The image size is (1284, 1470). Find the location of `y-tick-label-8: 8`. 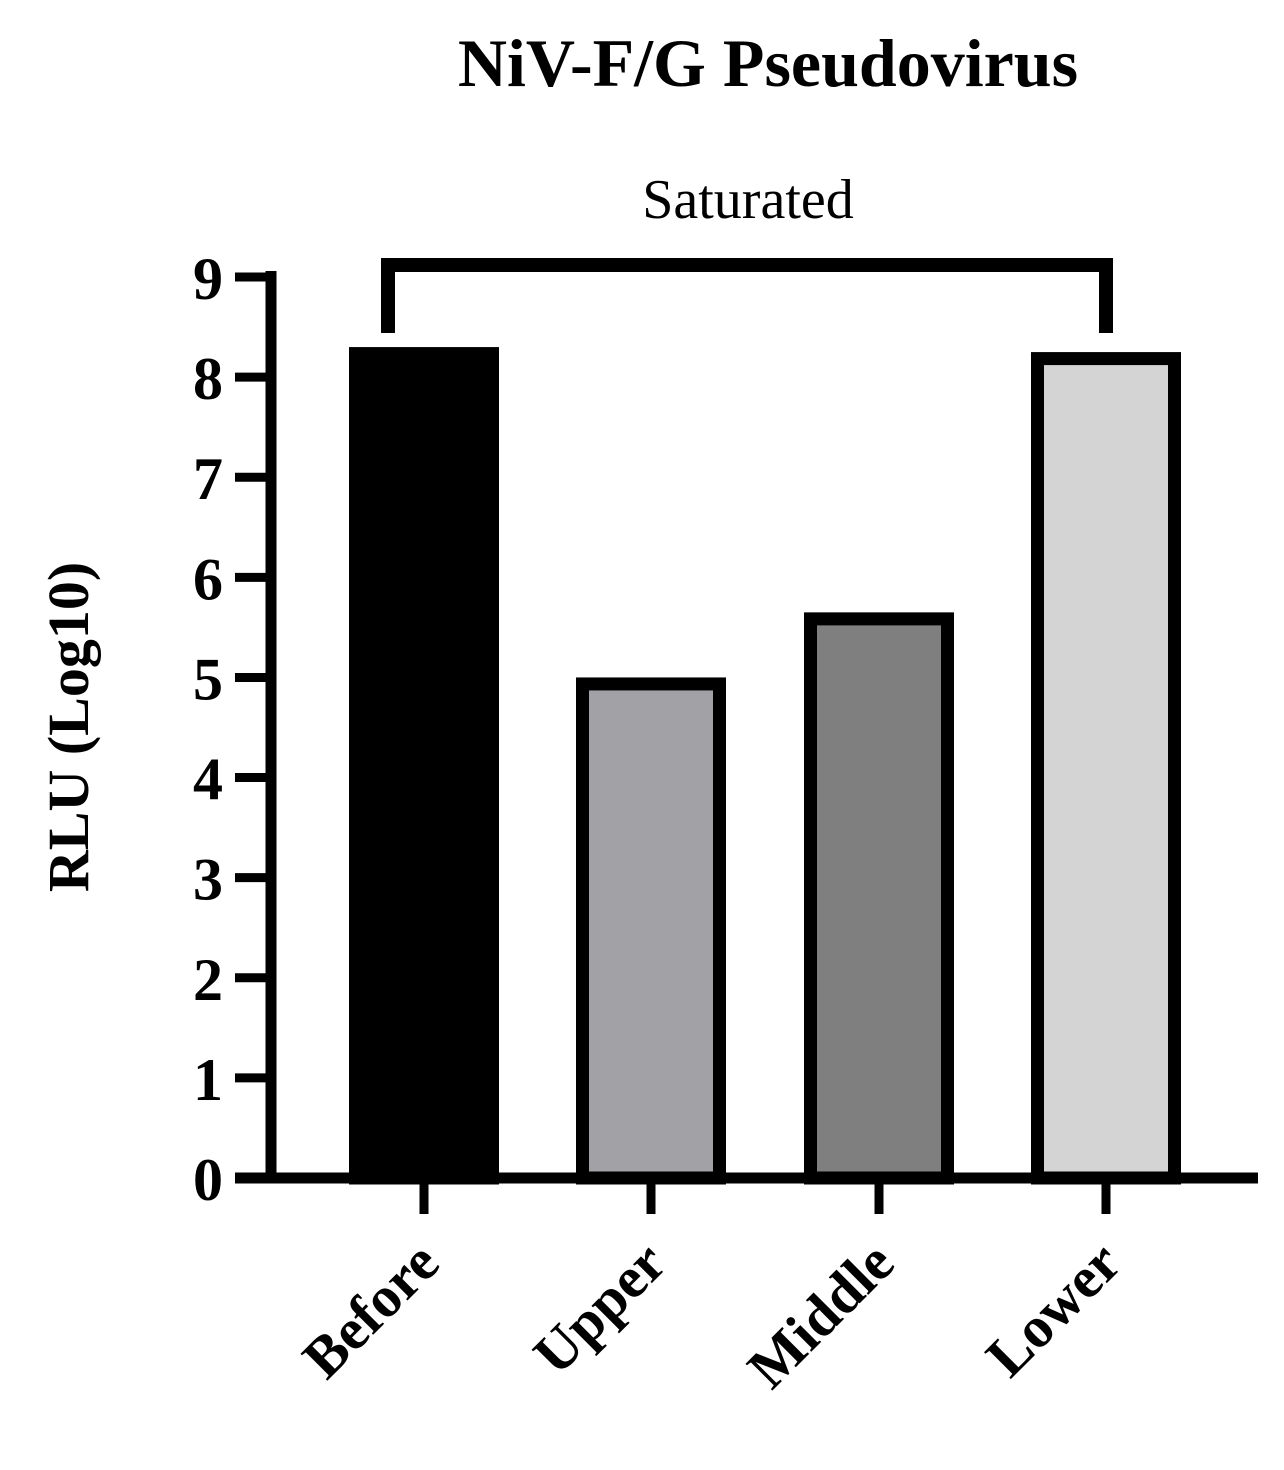

y-tick-label-8: 8 is located at coordinates (208, 379).